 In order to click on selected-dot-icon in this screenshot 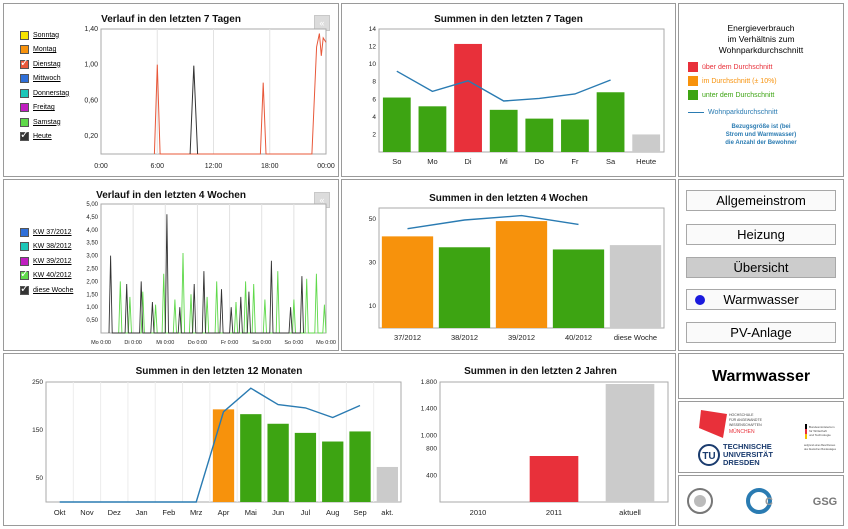, I will do `click(700, 300)`.